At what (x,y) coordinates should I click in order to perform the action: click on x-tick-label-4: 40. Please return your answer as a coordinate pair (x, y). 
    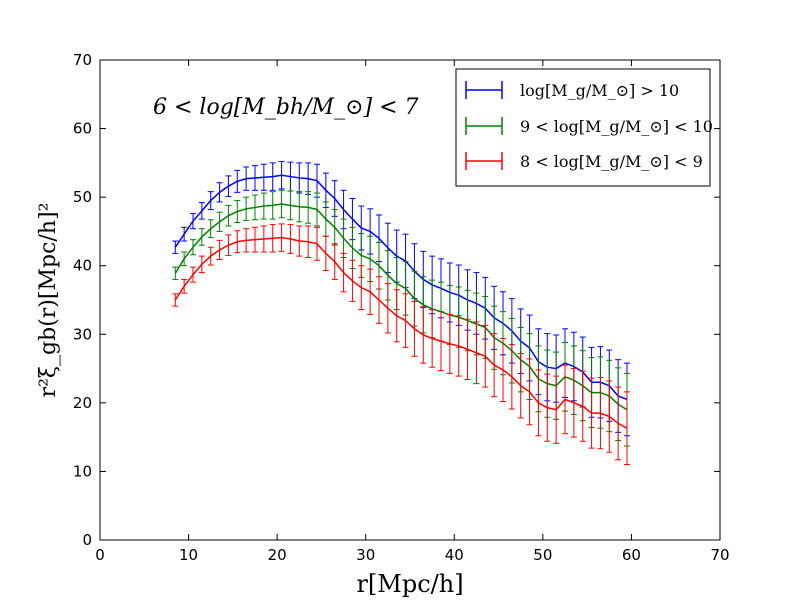
    Looking at the image, I should click on (454, 555).